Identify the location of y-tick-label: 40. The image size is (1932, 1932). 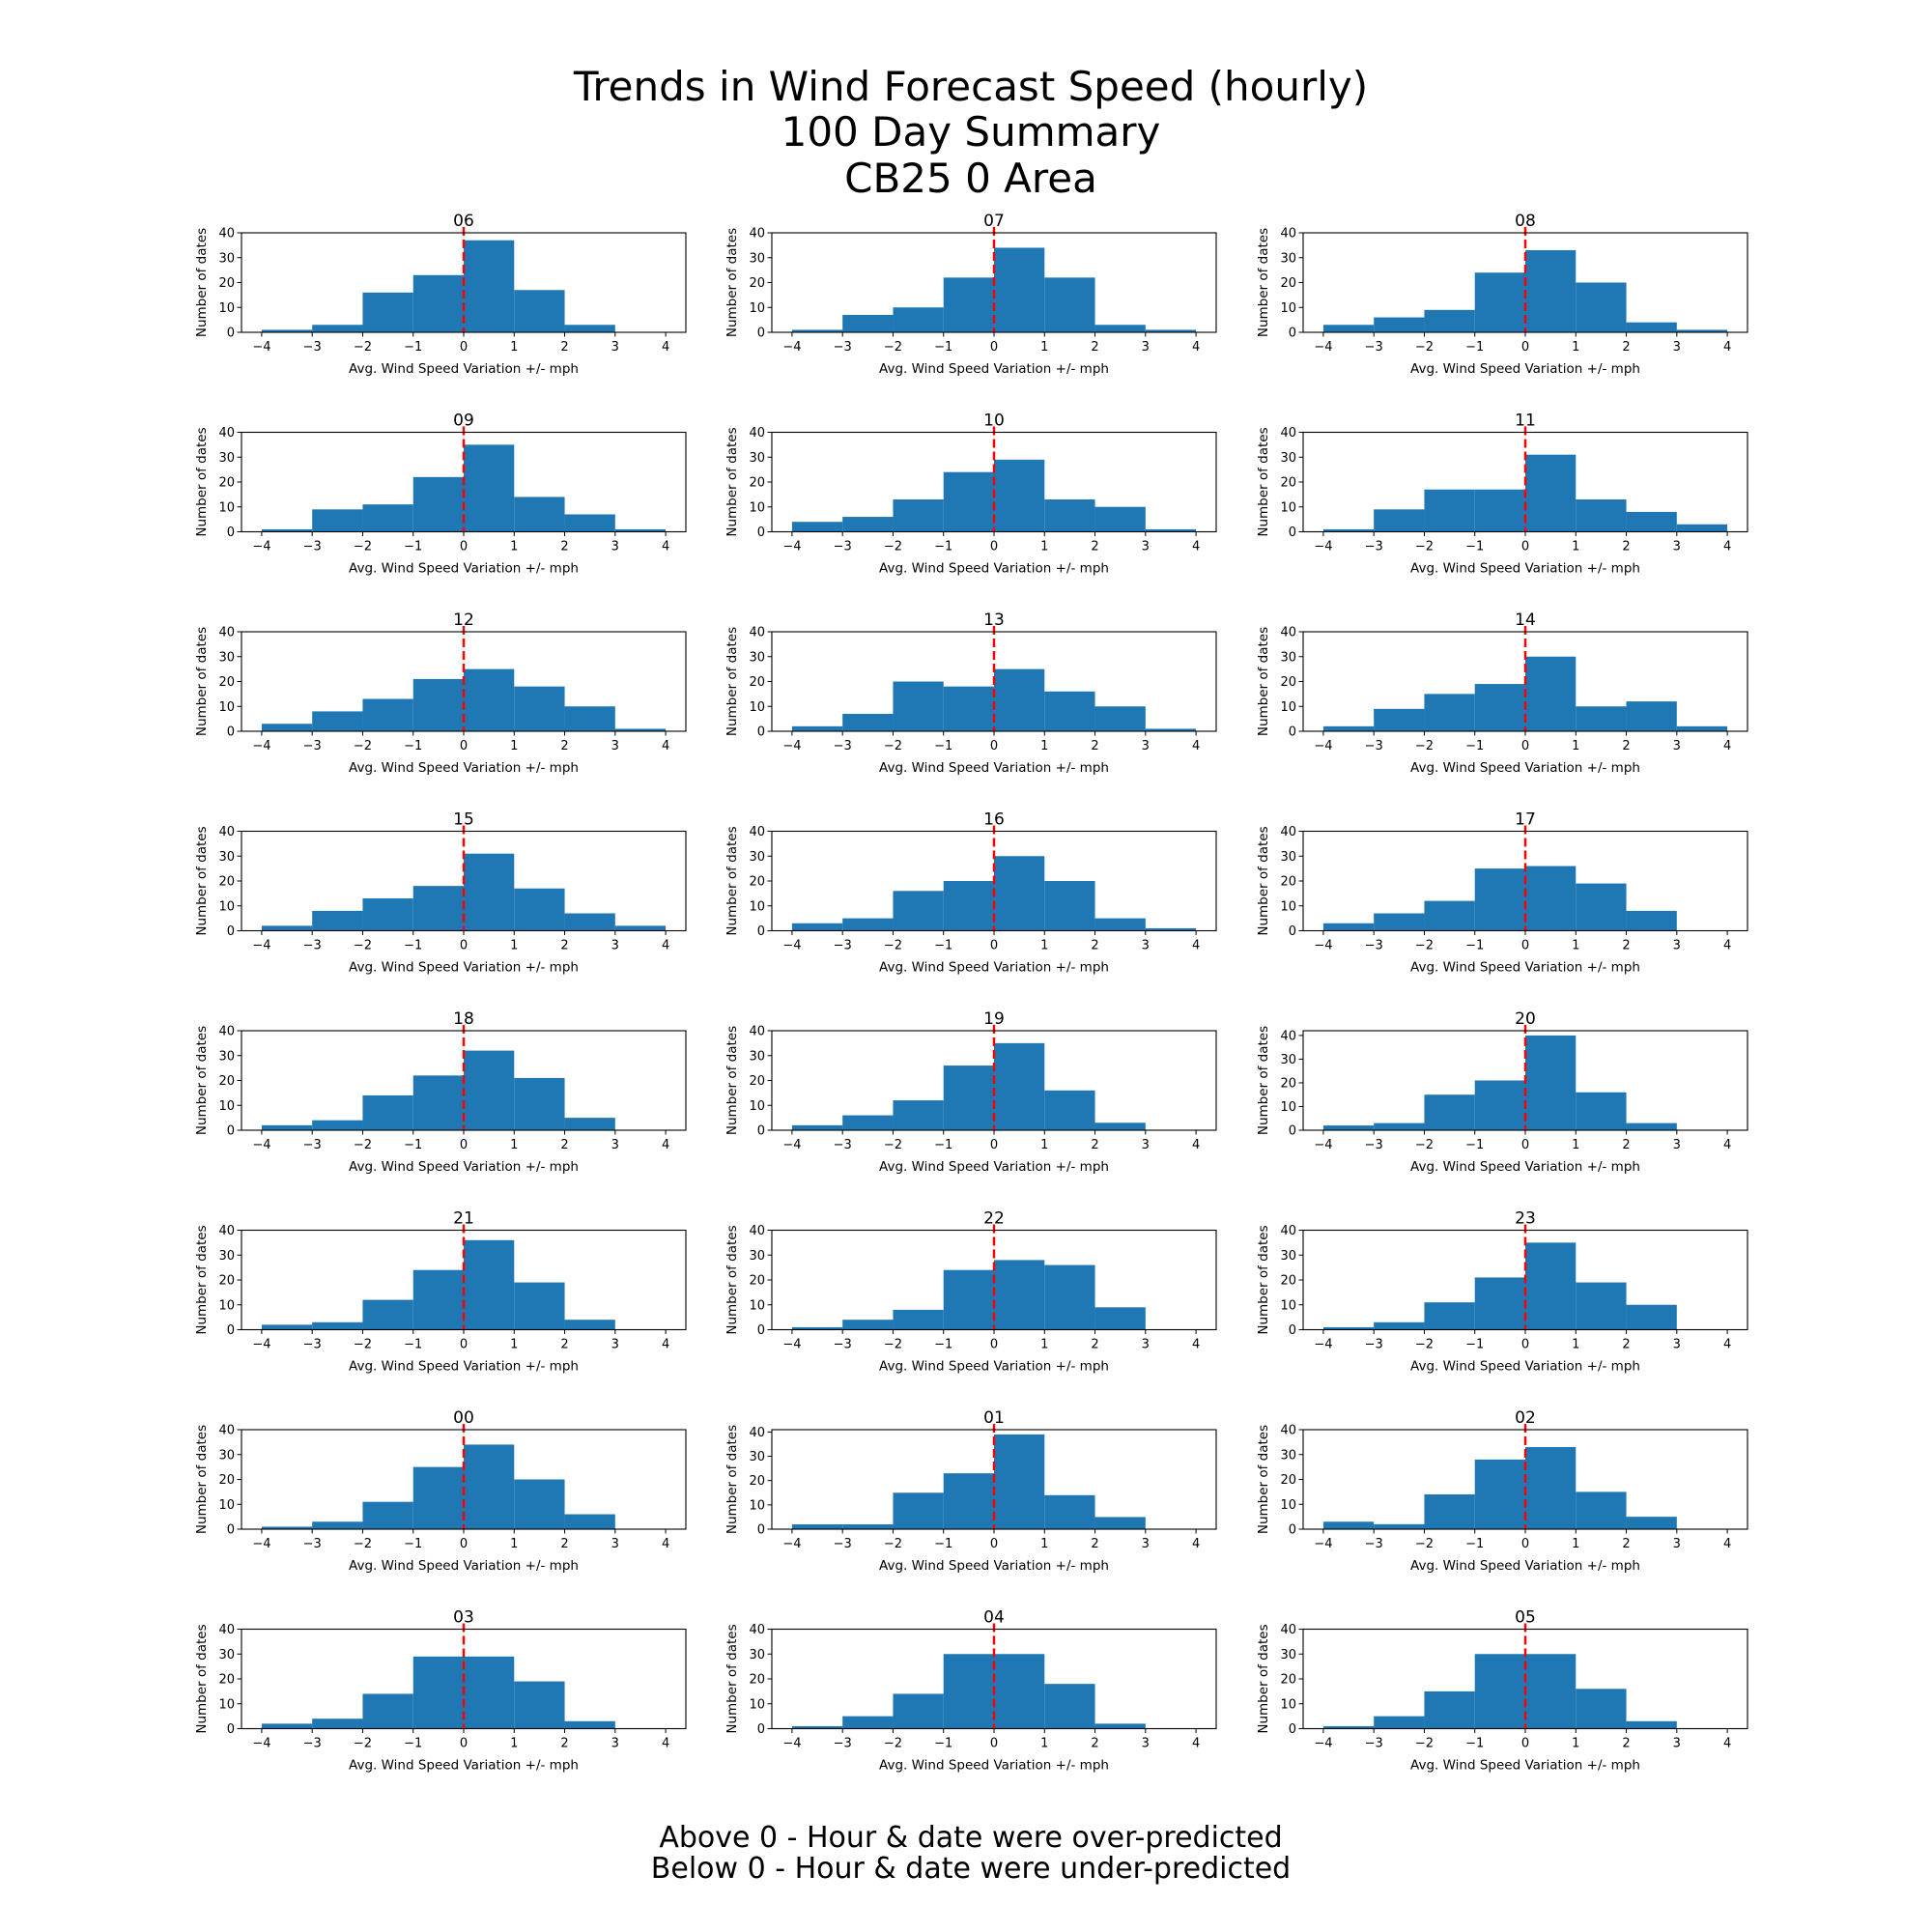
(757, 1433).